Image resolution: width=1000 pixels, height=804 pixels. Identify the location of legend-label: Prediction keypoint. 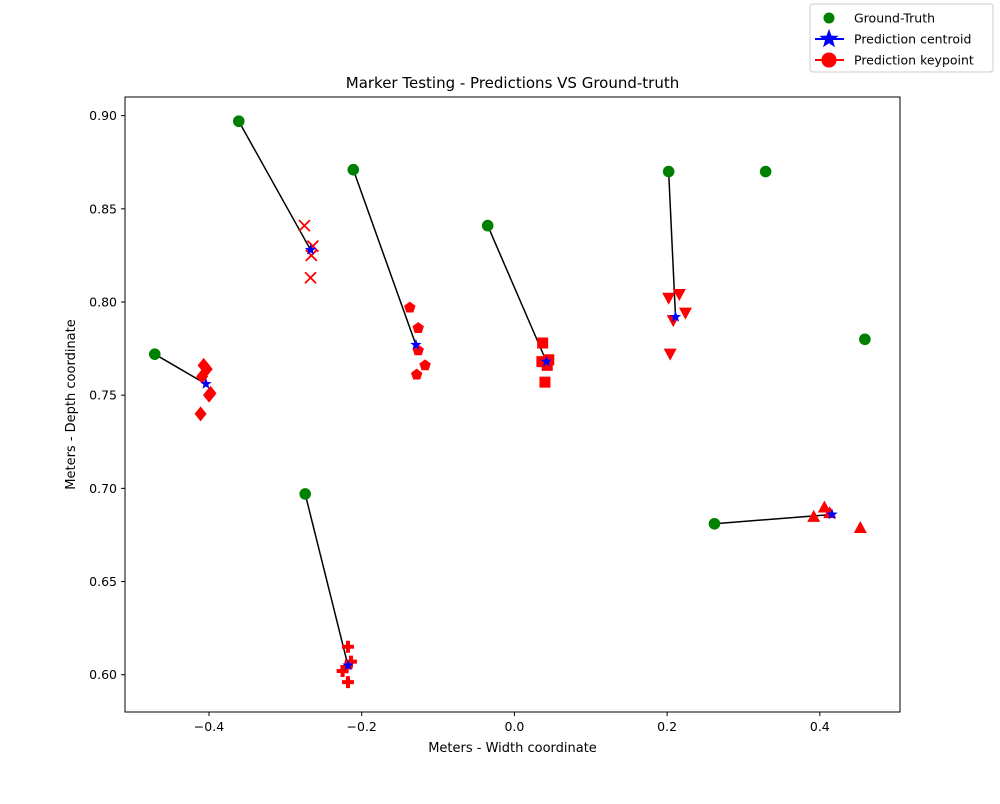
(914, 60).